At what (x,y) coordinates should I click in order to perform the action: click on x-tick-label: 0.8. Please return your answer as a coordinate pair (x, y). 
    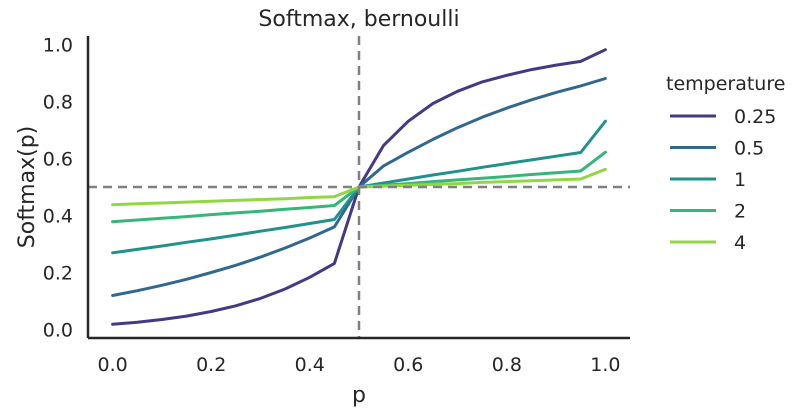
    Looking at the image, I should click on (507, 365).